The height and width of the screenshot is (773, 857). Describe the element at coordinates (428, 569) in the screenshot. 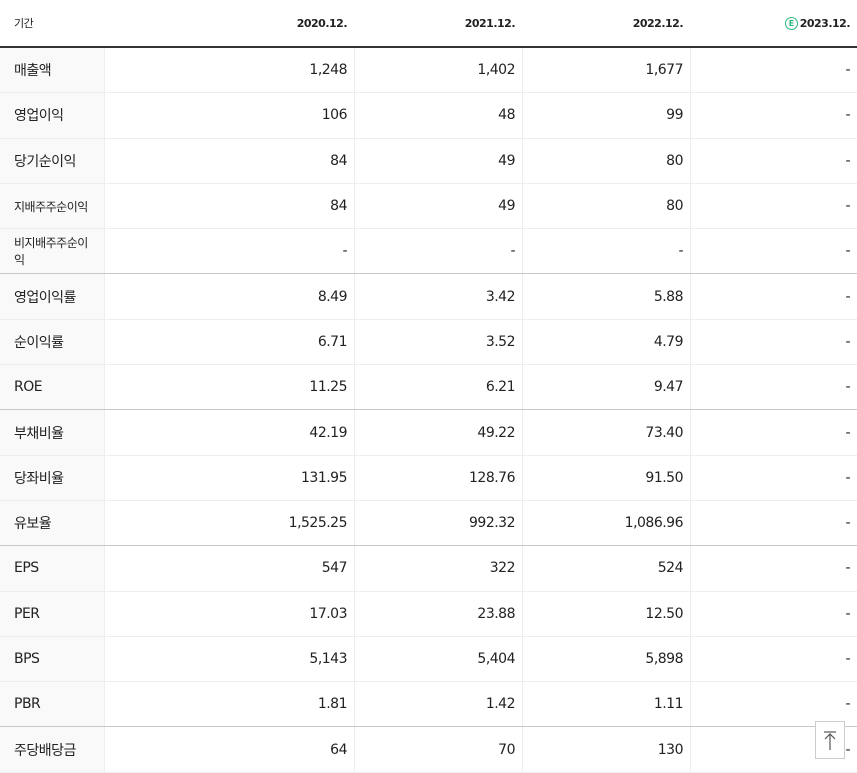

I see `table-row: EPS 547 322 524-` at that location.